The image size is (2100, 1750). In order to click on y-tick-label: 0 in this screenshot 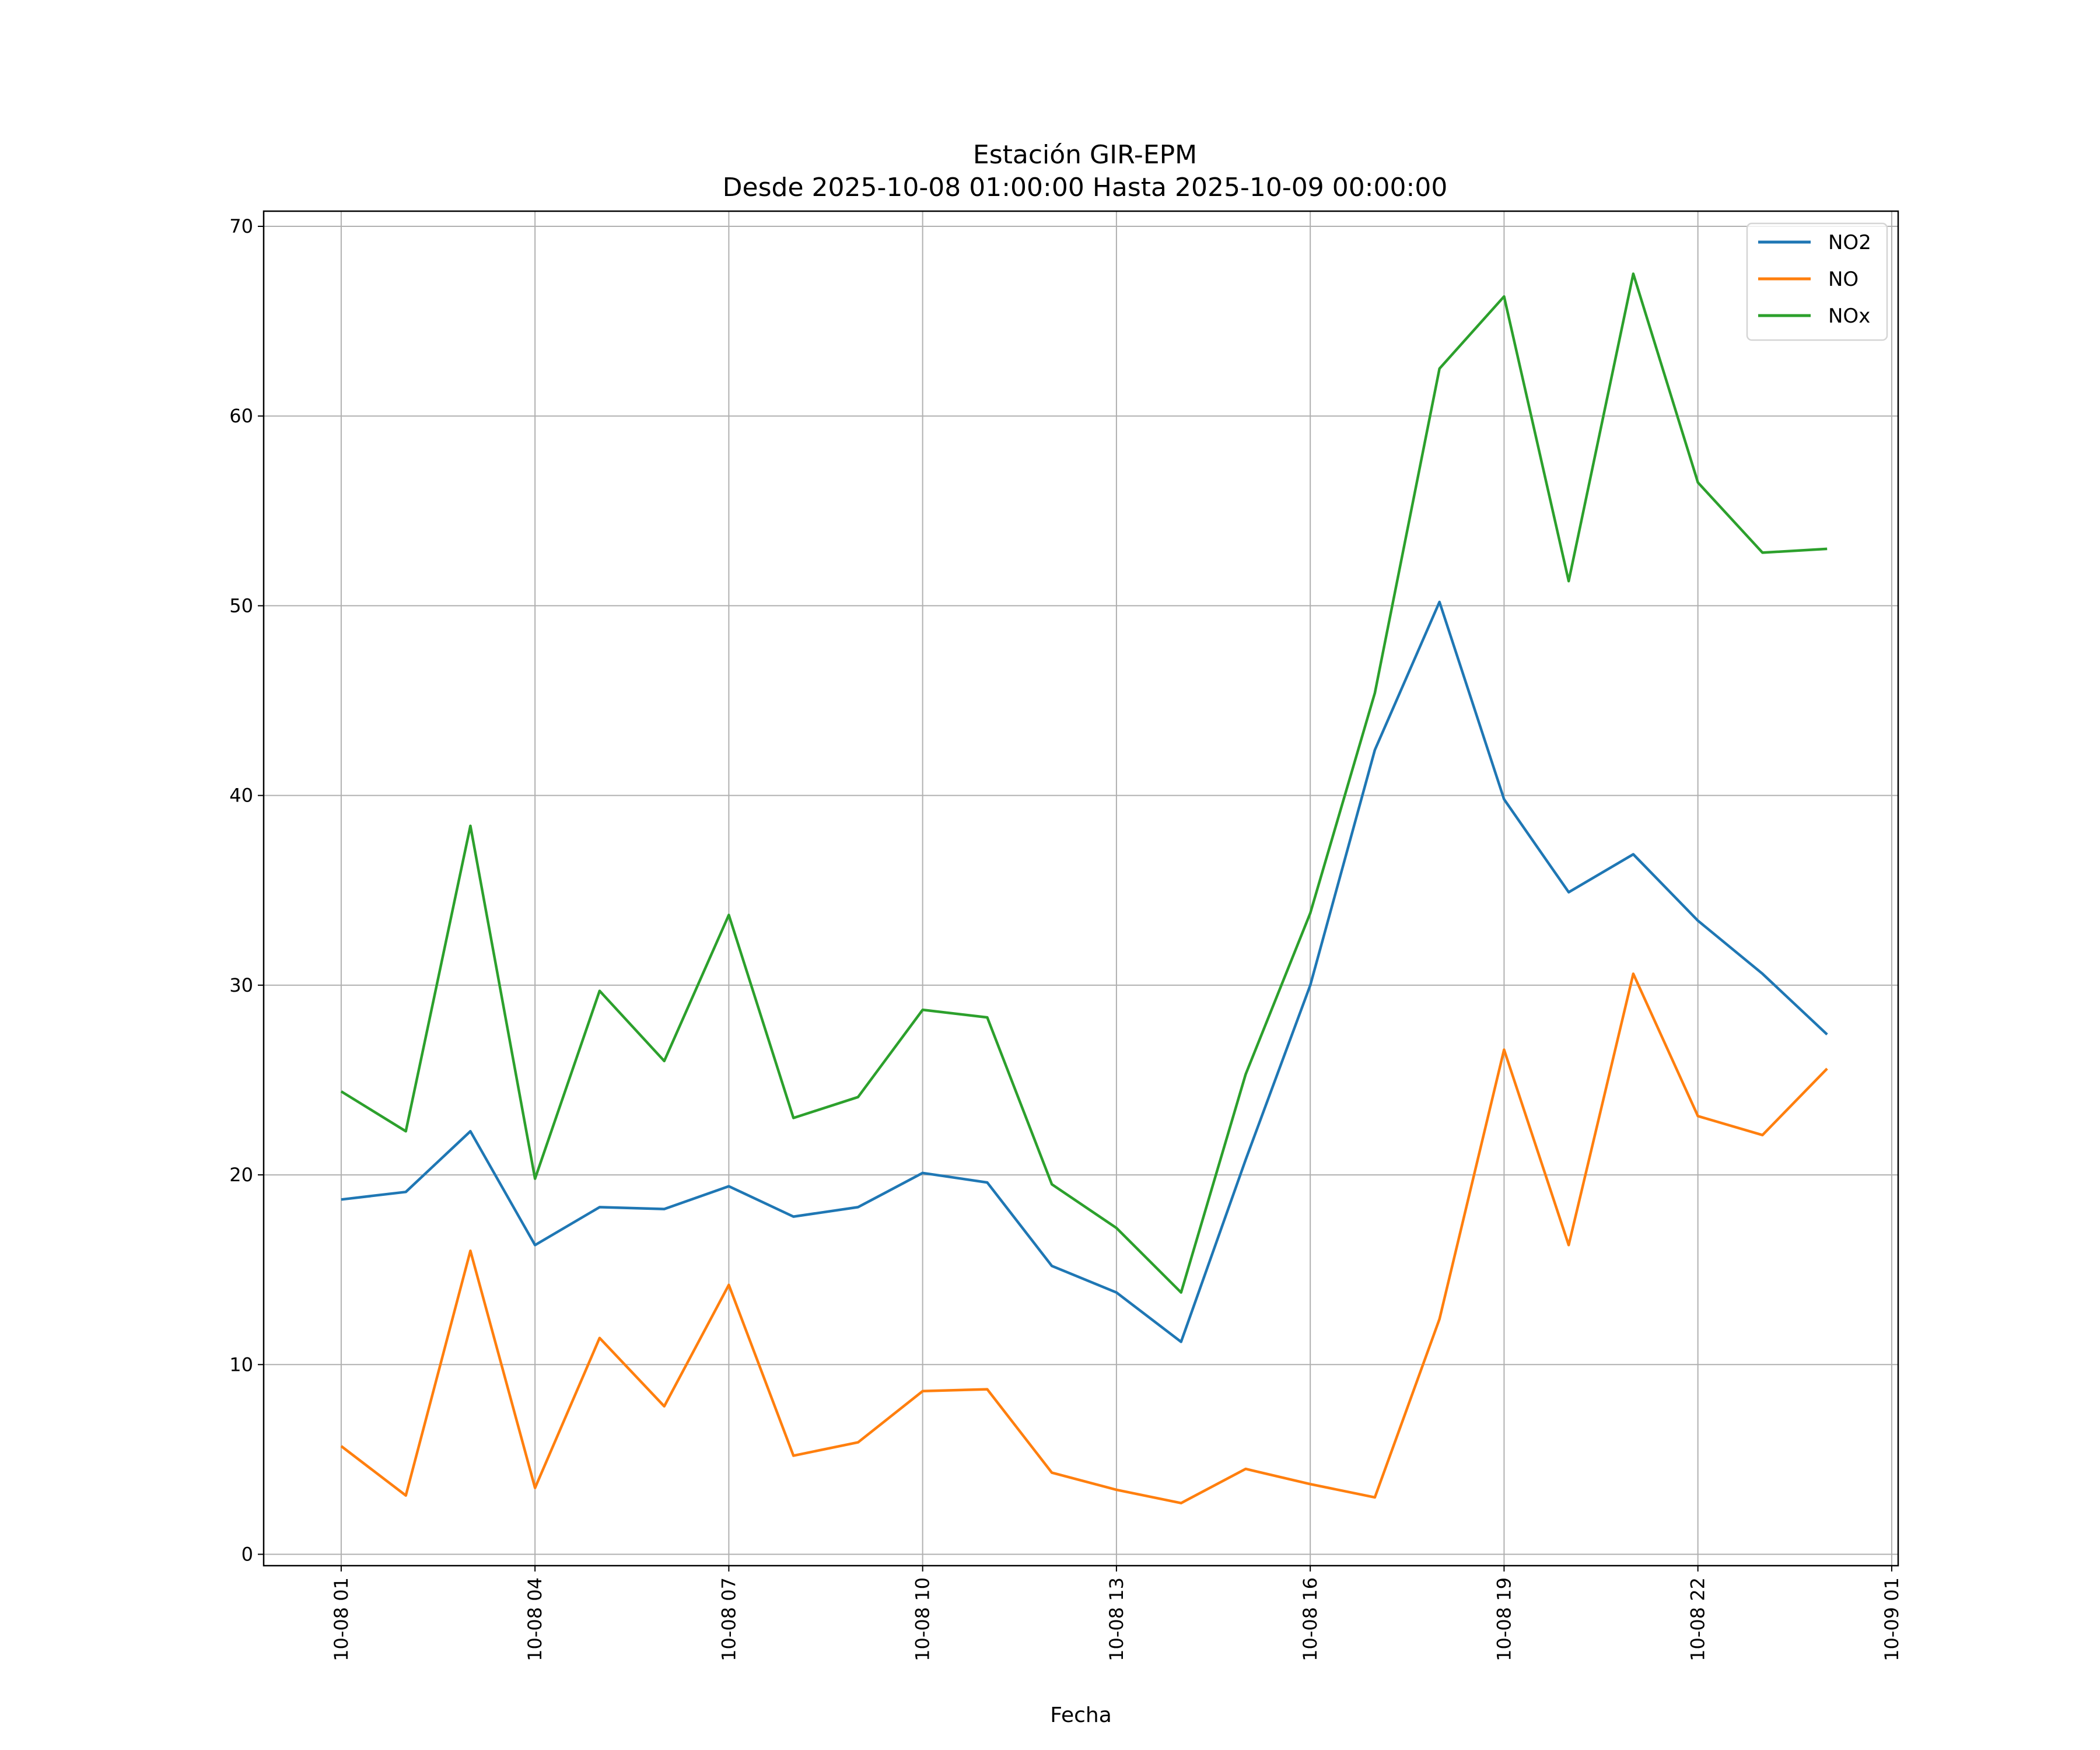, I will do `click(247, 1554)`.